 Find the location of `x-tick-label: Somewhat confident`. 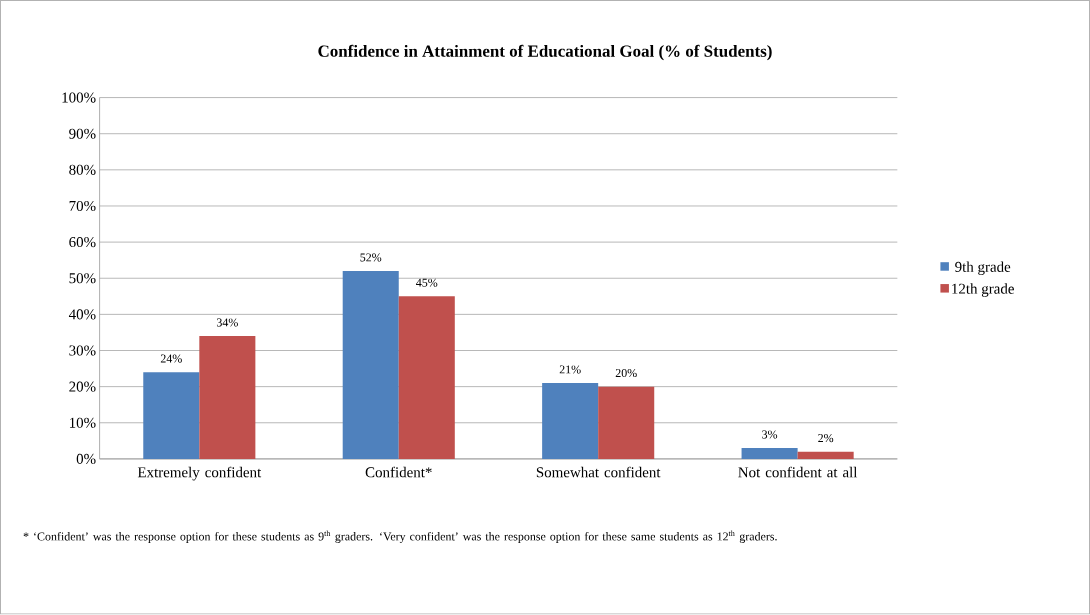

x-tick-label: Somewhat confident is located at coordinates (598, 472).